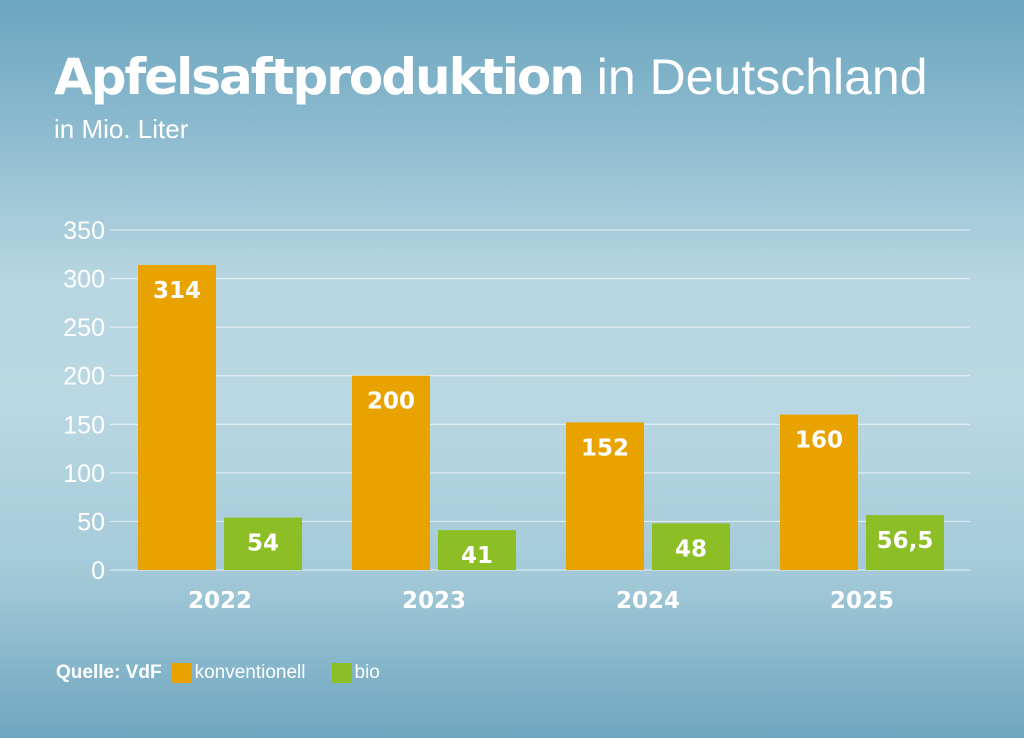 Image resolution: width=1024 pixels, height=738 pixels. Describe the element at coordinates (109, 672) in the screenshot. I see `source-label: Quelle: VdF` at that location.